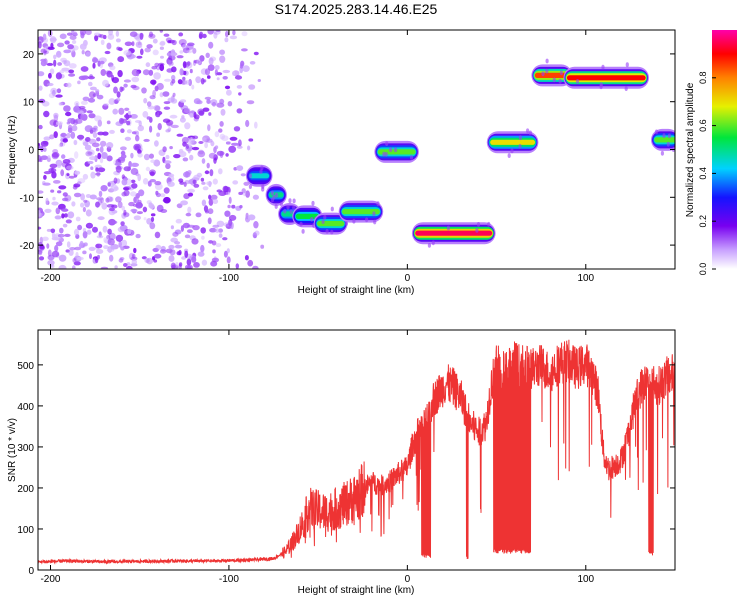 The height and width of the screenshot is (600, 750). What do you see at coordinates (25, 448) in the screenshot?
I see `y-tick-label: 300` at bounding box center [25, 448].